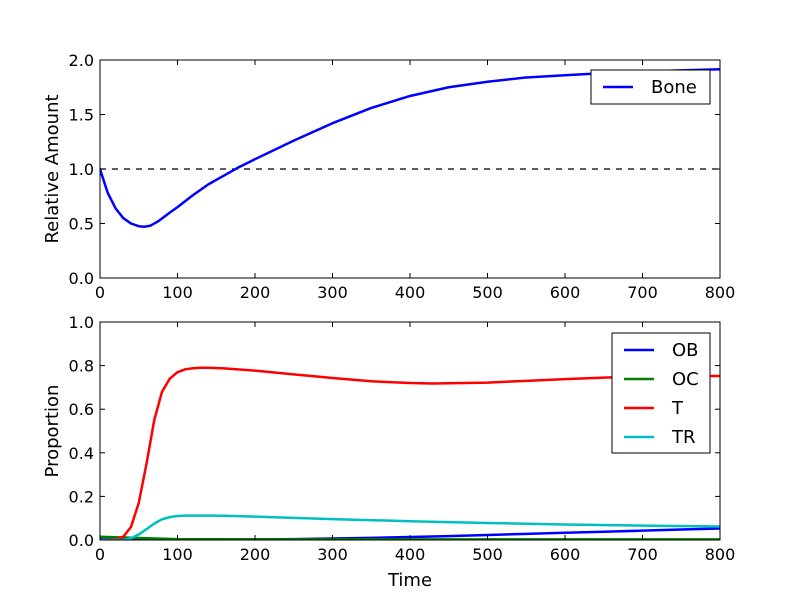 The width and height of the screenshot is (800, 600). I want to click on y-tick-label: 0.2, so click(81, 496).